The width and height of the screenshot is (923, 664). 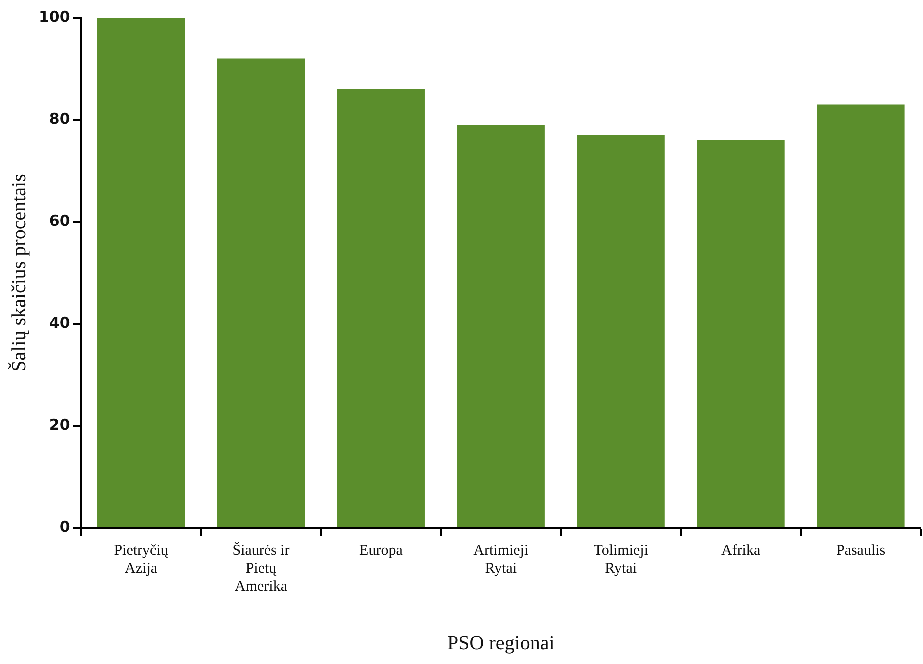 I want to click on x-axis-title: PSO regionai, so click(x=502, y=643).